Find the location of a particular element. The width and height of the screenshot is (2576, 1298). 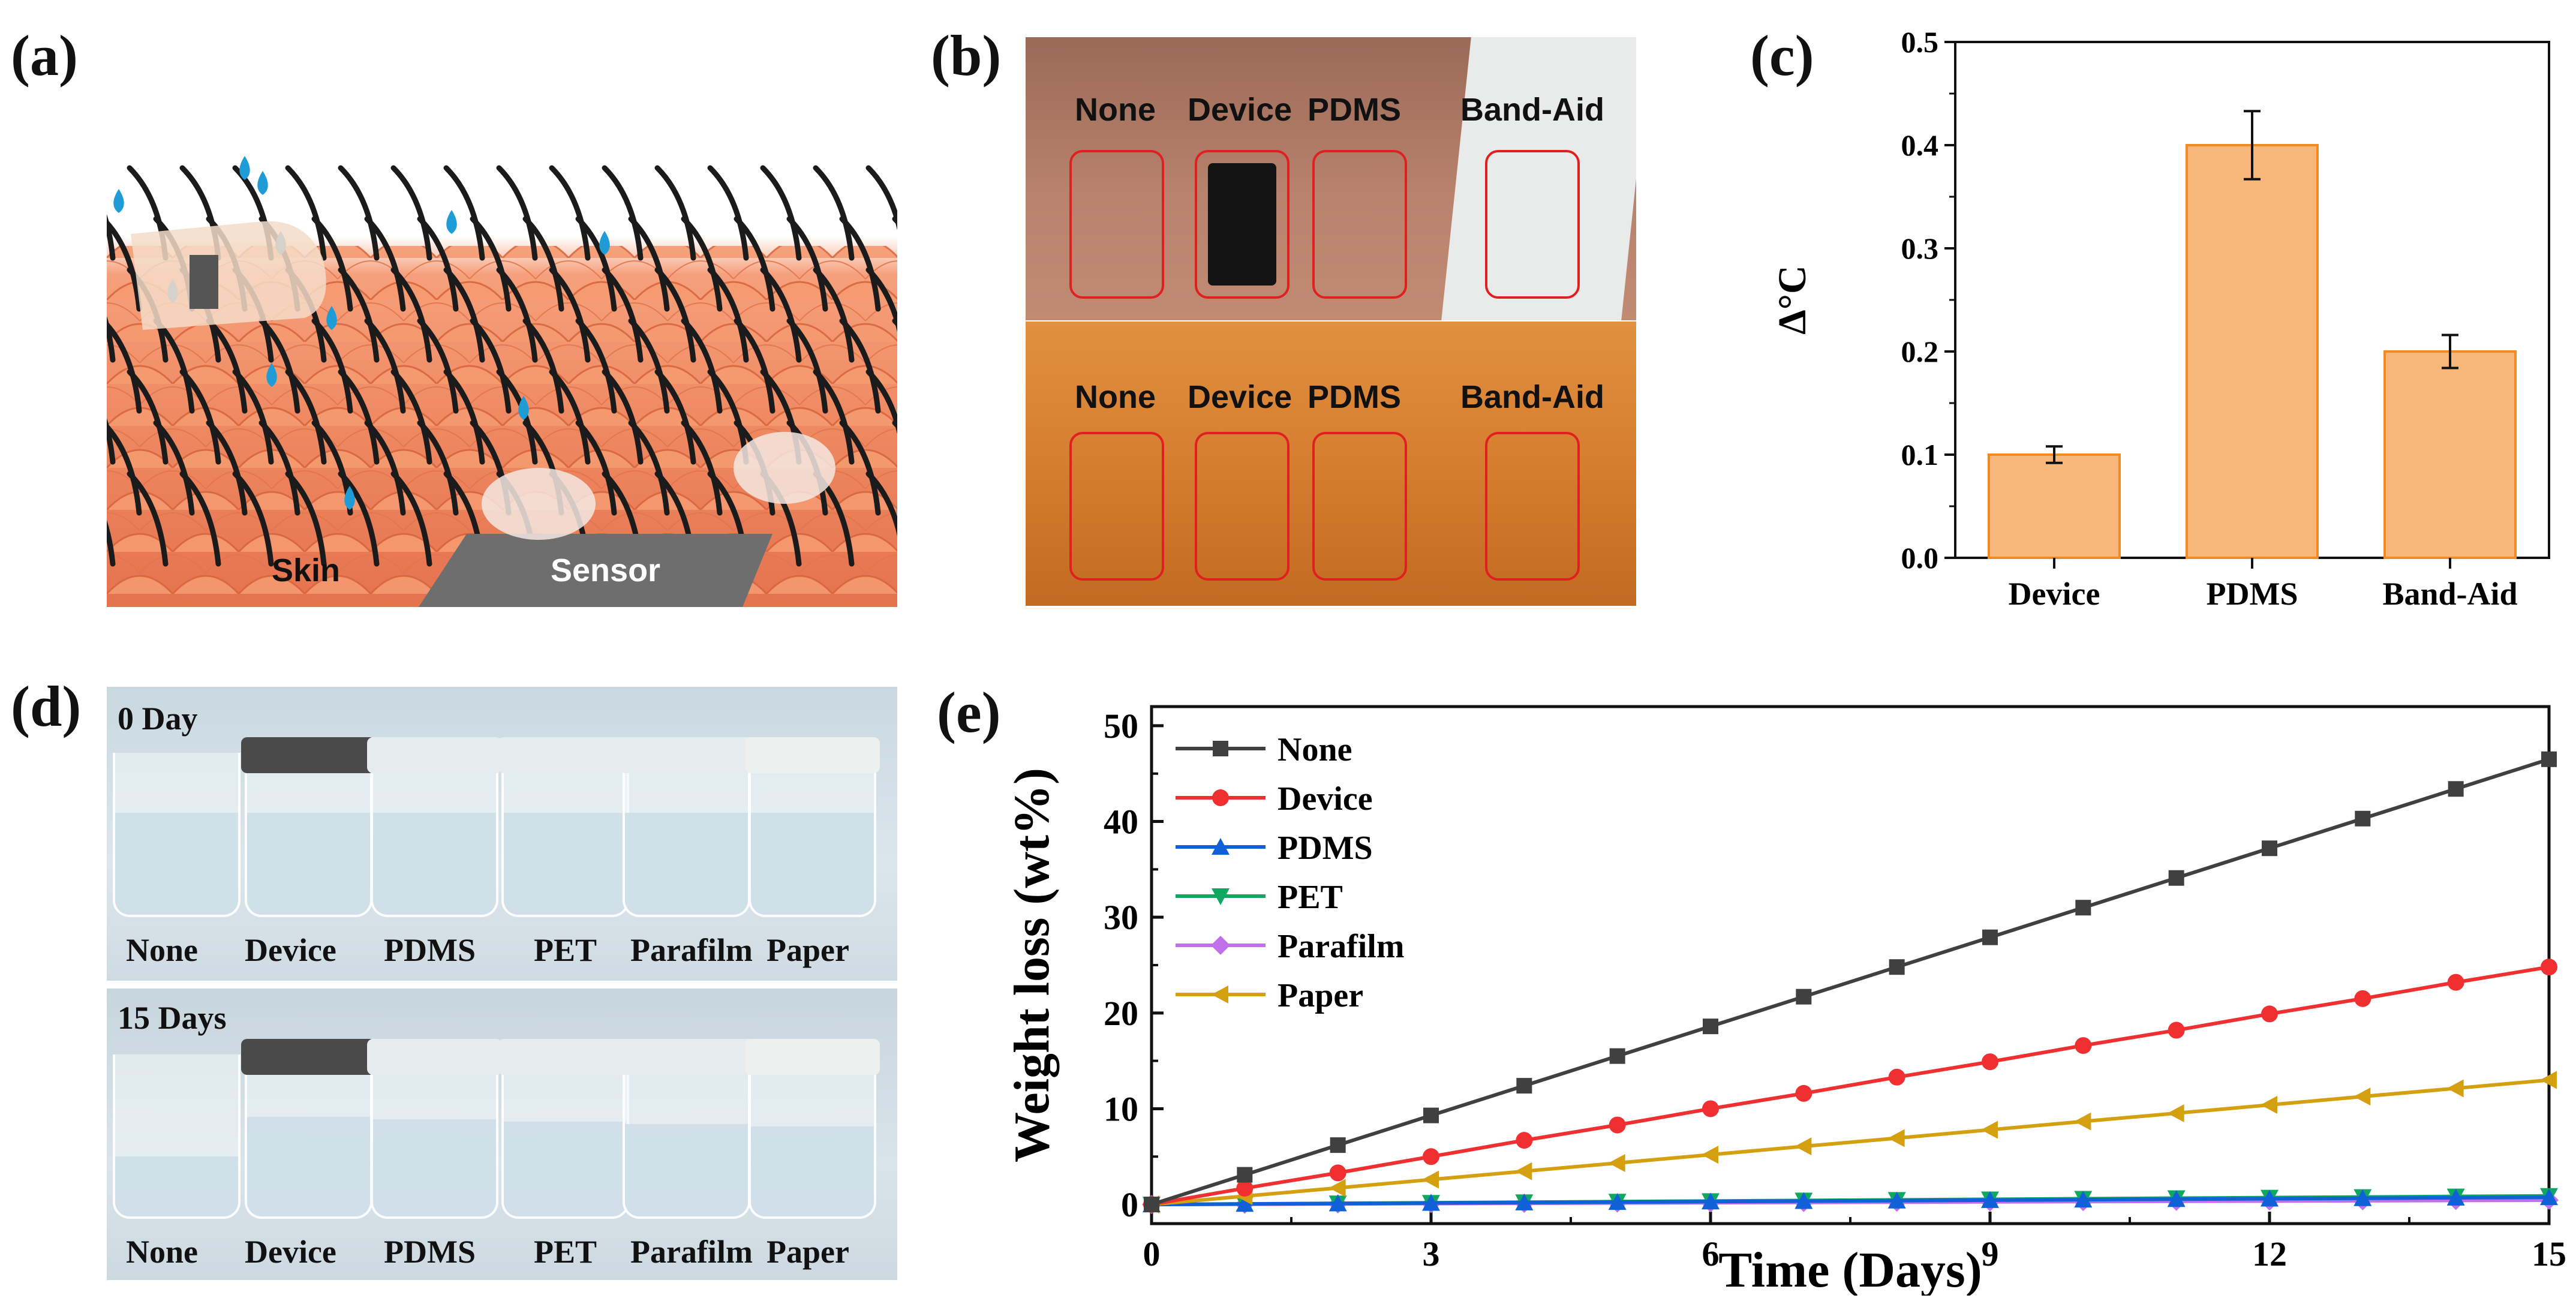

e-y-tick-label: 10 is located at coordinates (1121, 1108).